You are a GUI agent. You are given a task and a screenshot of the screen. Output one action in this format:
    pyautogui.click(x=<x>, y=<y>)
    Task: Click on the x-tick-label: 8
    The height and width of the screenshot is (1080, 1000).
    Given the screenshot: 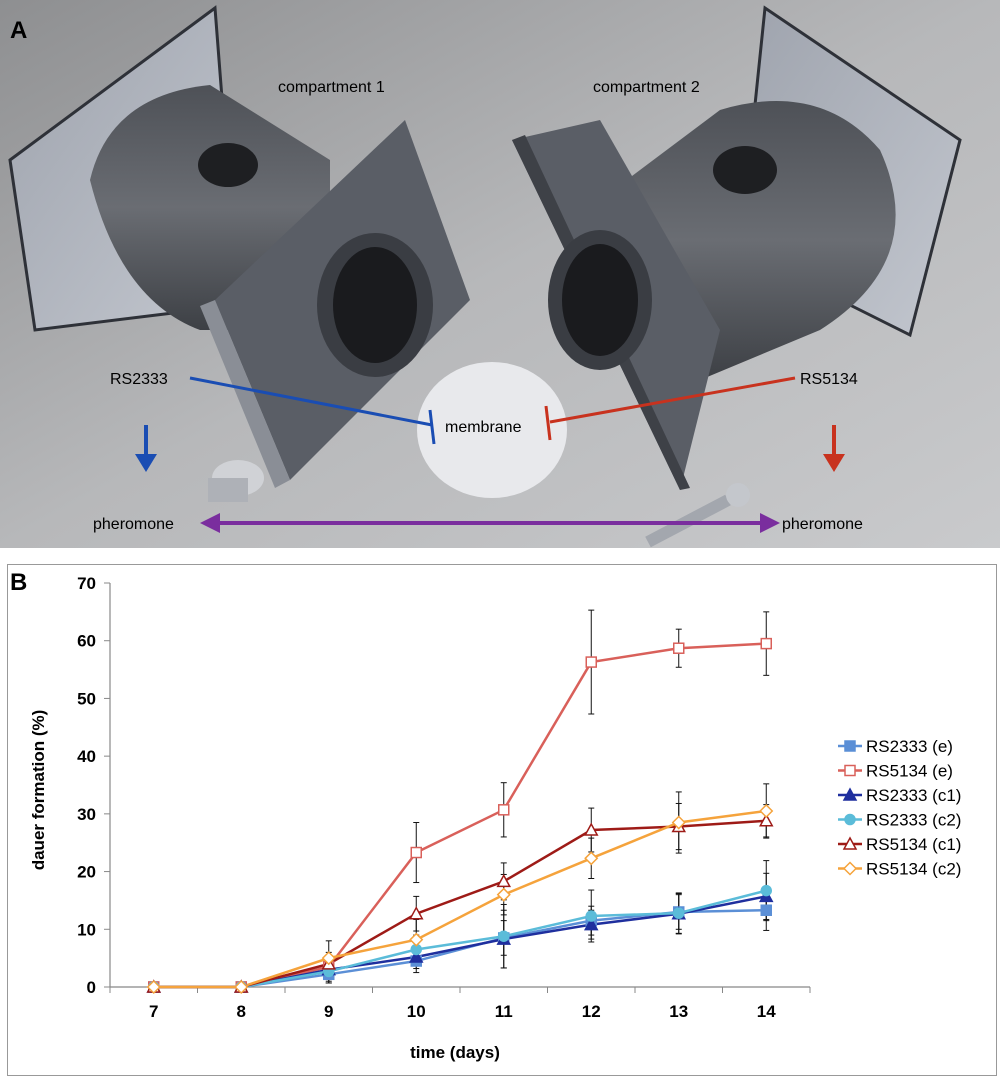 What is the action you would take?
    pyautogui.click(x=241, y=1011)
    